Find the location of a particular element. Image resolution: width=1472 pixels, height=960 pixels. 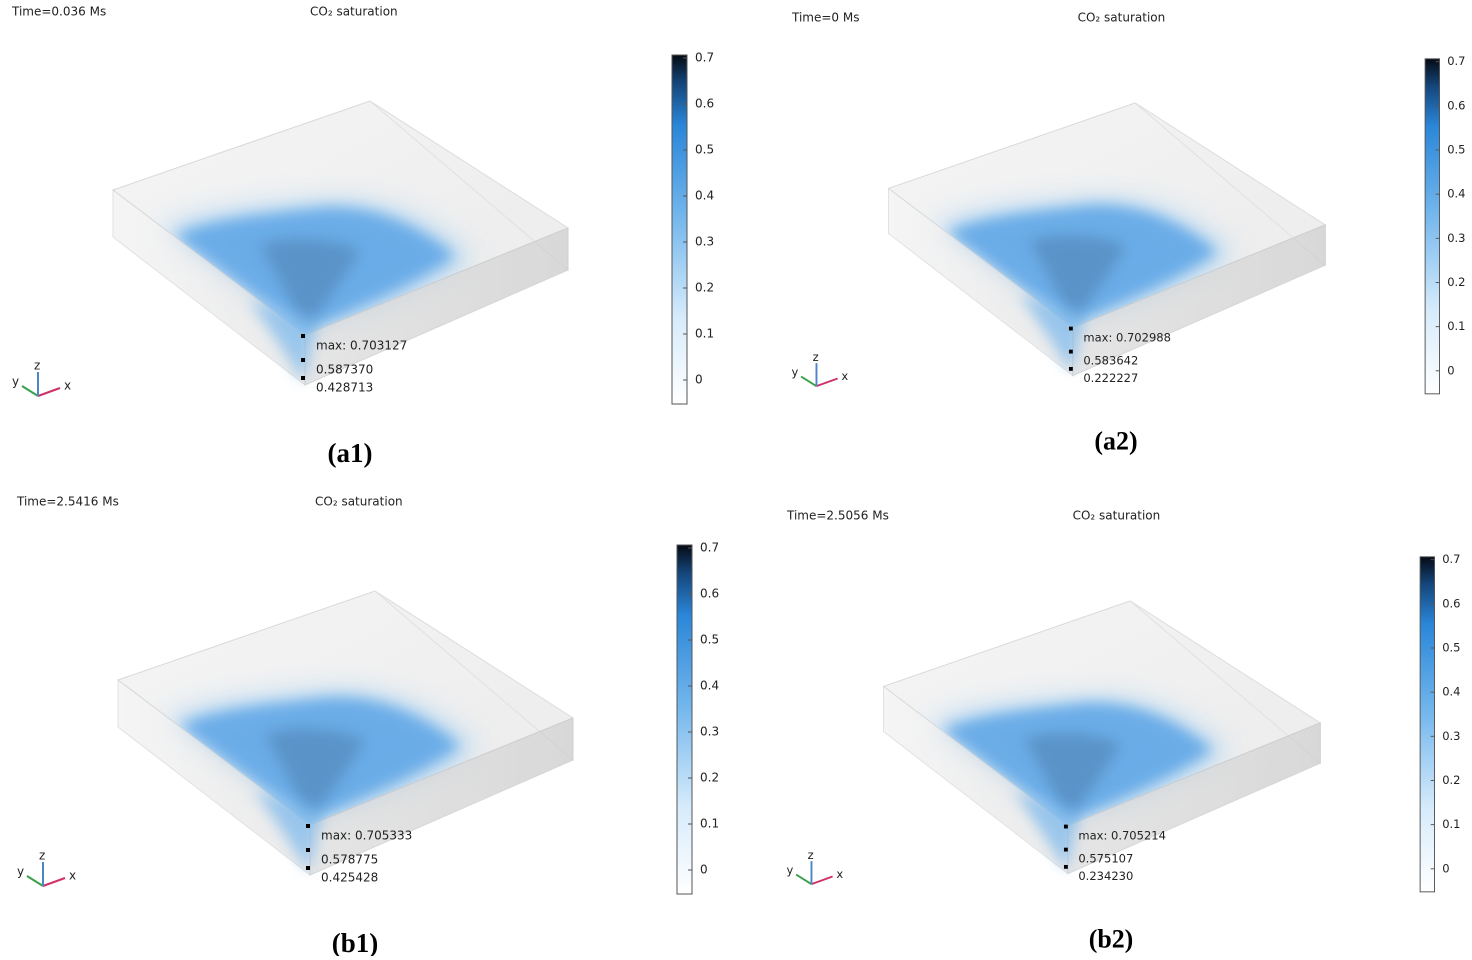

time-label: Time=0 Ms is located at coordinates (825, 18).